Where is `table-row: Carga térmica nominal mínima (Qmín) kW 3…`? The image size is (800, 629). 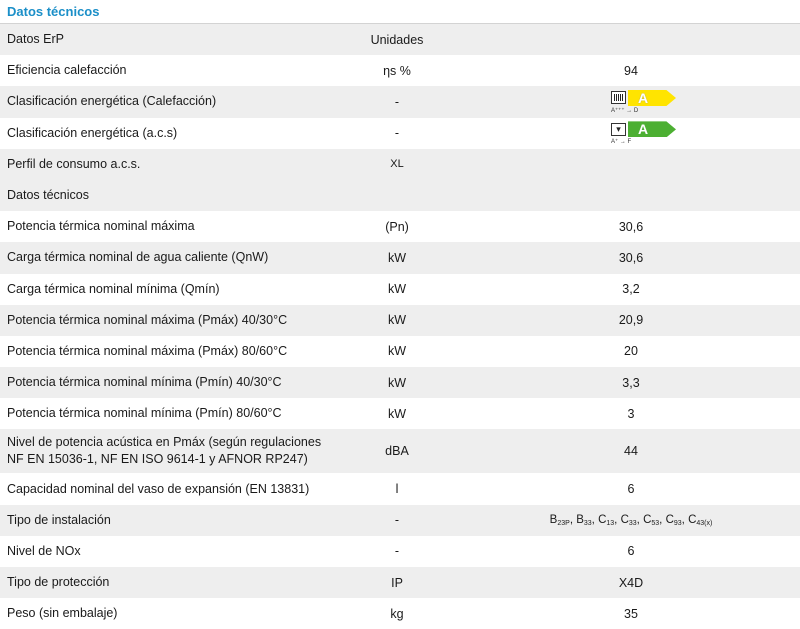 table-row: Carga térmica nominal mínima (Qmín) kW 3… is located at coordinates (400, 289).